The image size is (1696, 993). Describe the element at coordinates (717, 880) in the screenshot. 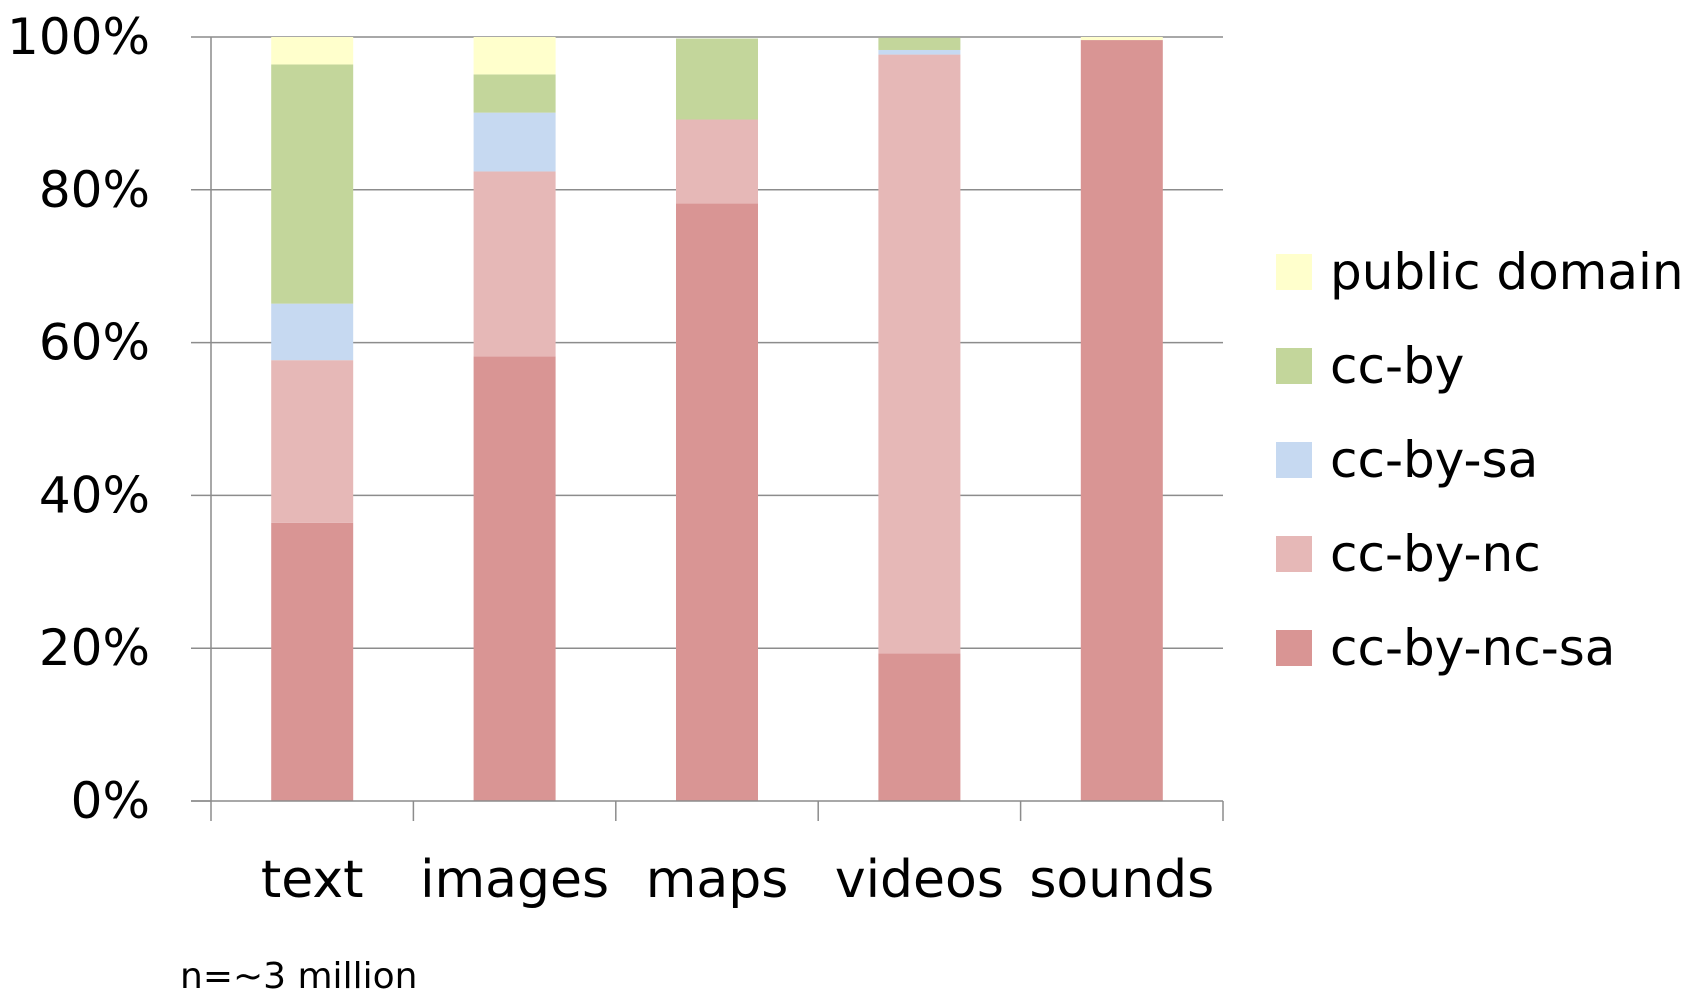

I see `x-category-label: maps` at that location.